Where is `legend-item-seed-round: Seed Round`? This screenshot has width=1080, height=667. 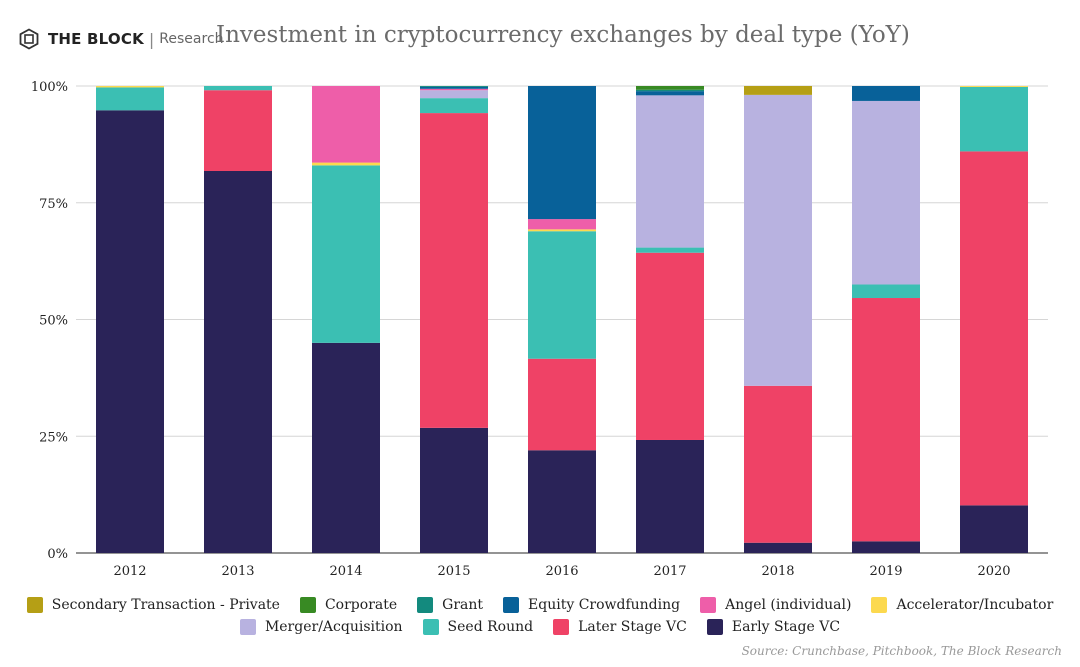 legend-item-seed-round: Seed Round is located at coordinates (478, 627).